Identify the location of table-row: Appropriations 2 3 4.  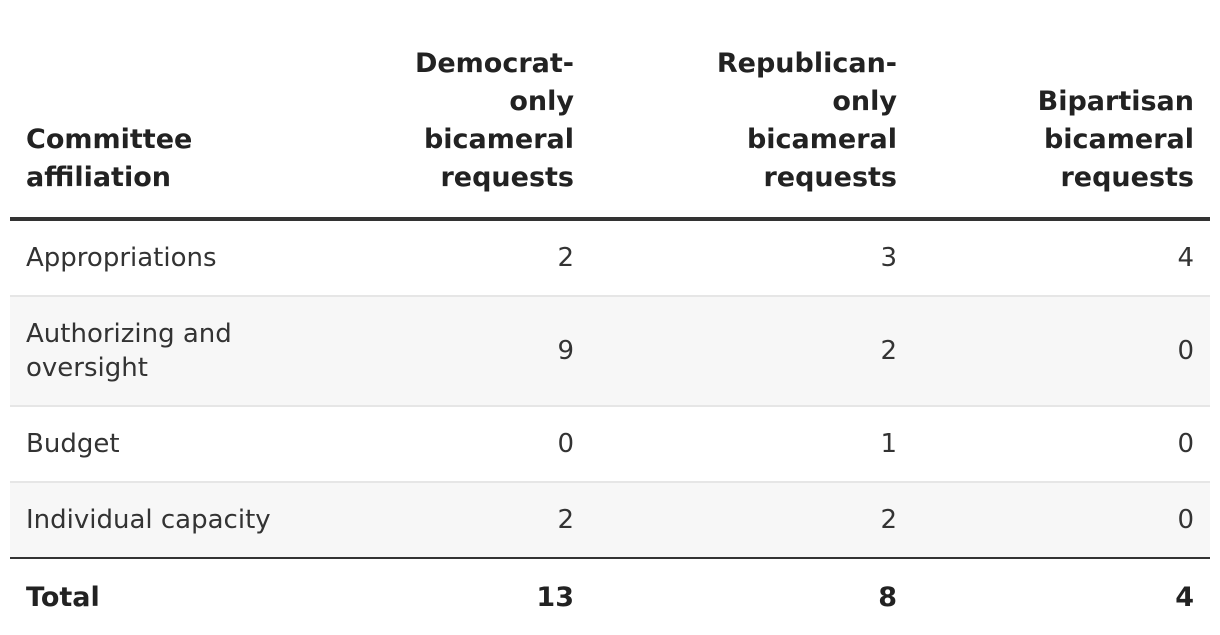
(610, 258).